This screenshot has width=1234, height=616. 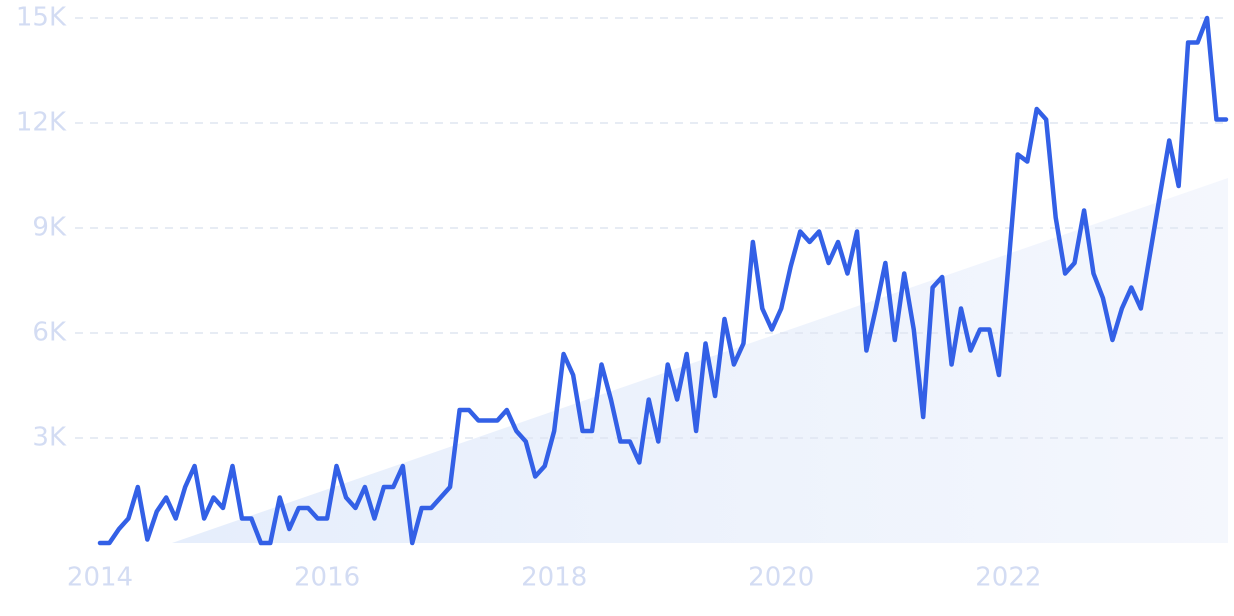 I want to click on y-tick-label: 3K, so click(x=49, y=438).